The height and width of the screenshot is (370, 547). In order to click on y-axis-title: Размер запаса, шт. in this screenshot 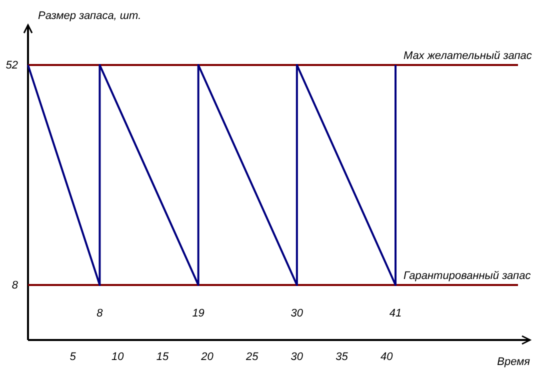, I will do `click(90, 16)`.